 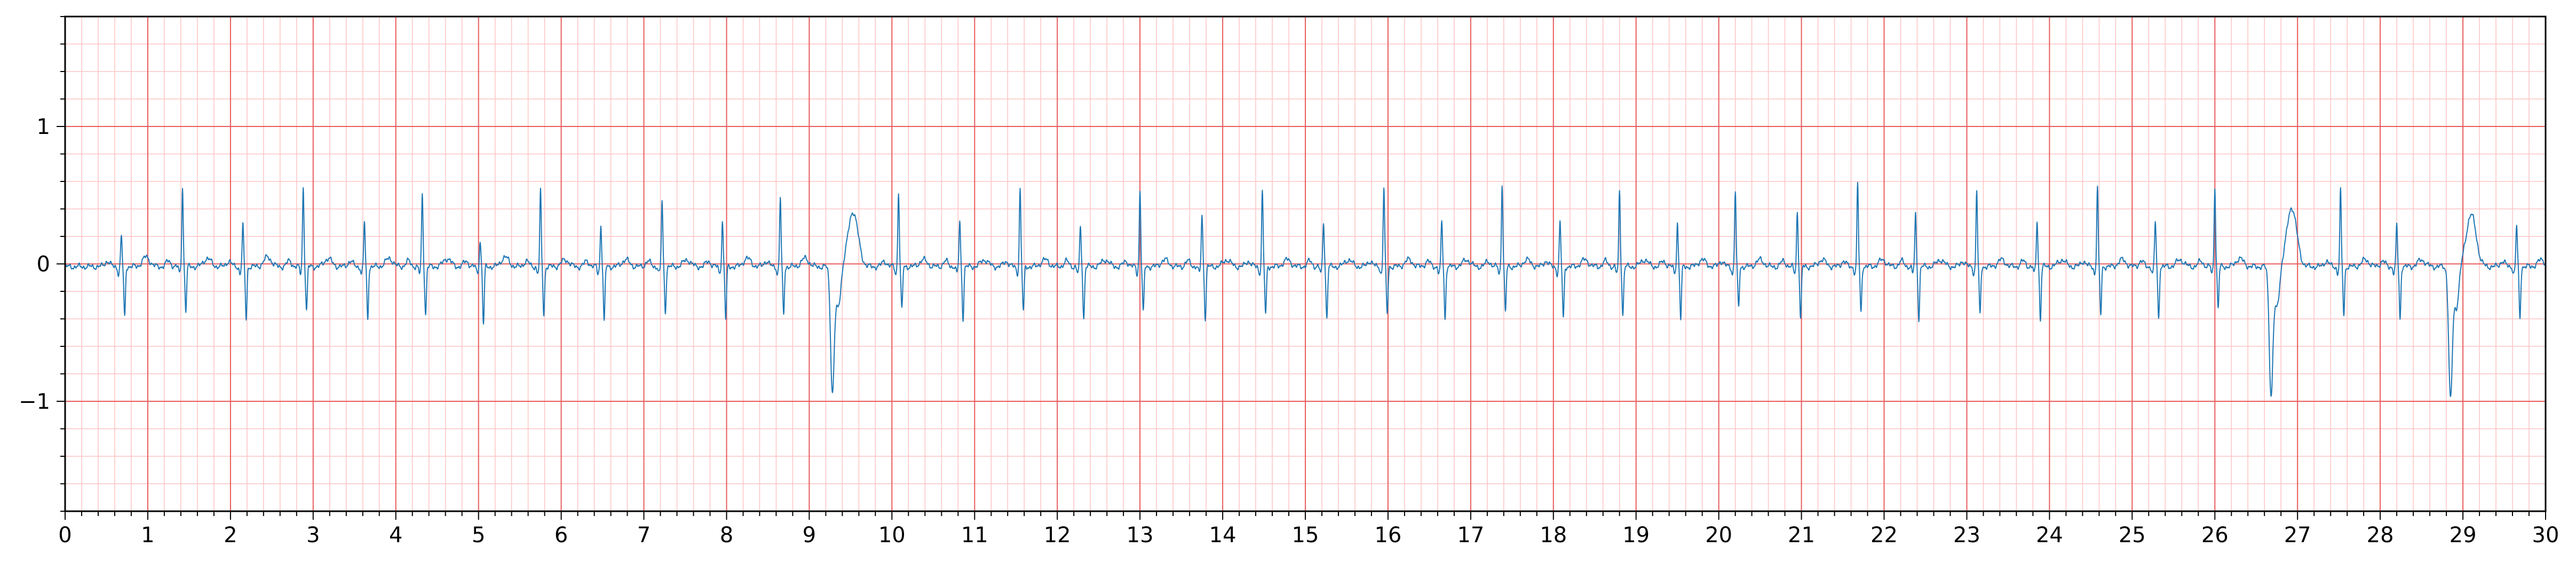 What do you see at coordinates (1636, 535) in the screenshot?
I see `x-tick-label: 19` at bounding box center [1636, 535].